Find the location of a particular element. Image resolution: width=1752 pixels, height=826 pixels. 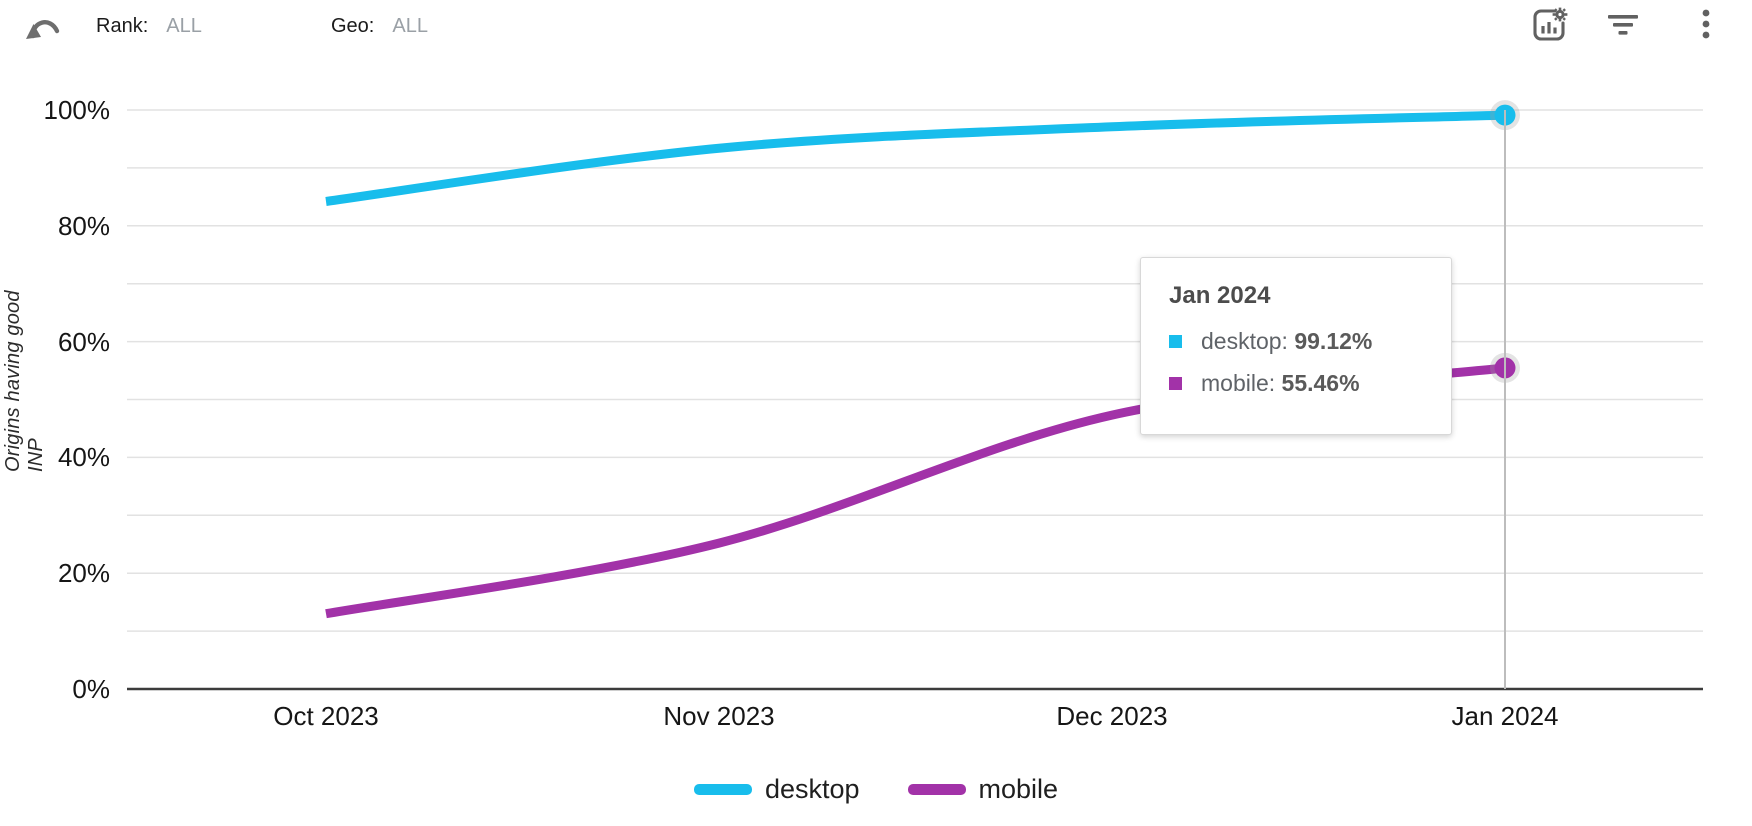

rank-value: ALL is located at coordinates (184, 26).